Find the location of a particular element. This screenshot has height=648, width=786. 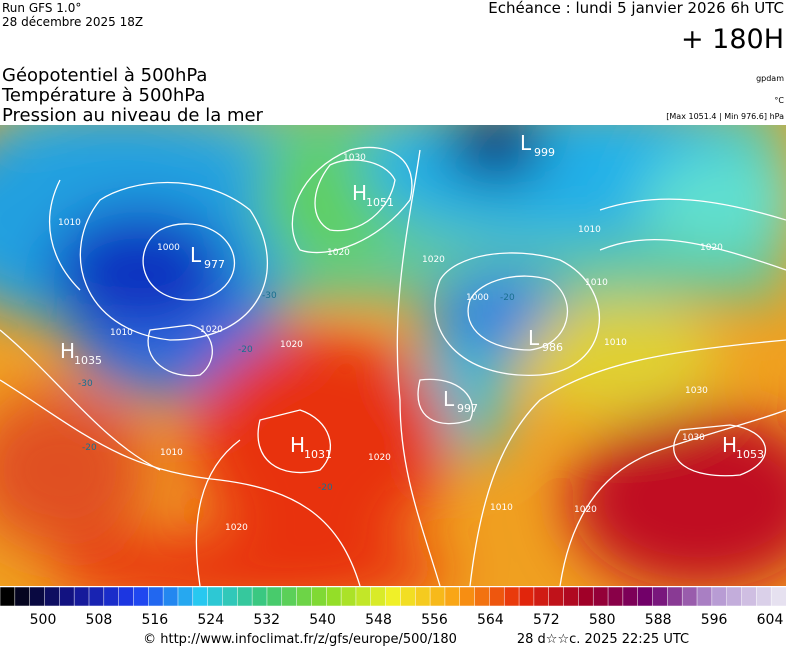

scale-label: 604 is located at coordinates (770, 620).